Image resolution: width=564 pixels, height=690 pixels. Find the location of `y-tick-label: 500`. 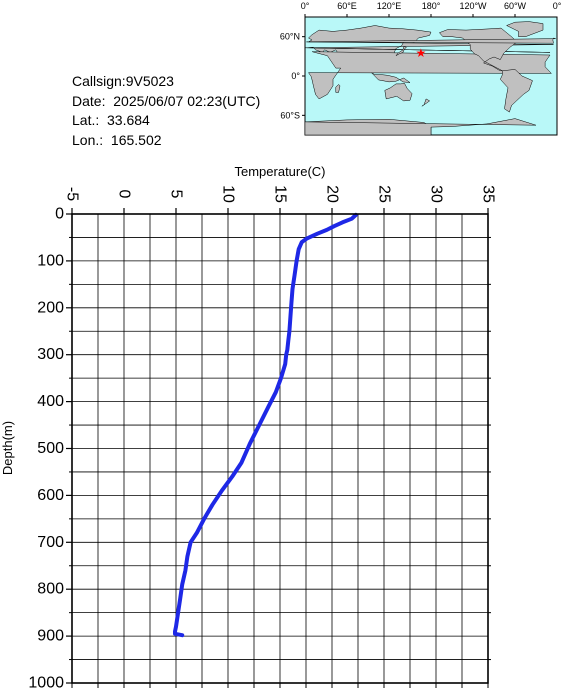

y-tick-label: 500 is located at coordinates (50, 448).